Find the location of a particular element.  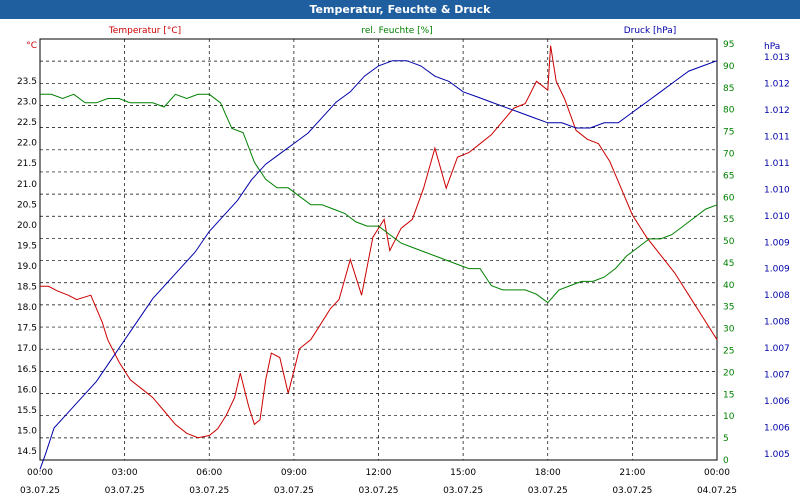

temp-tick: 20.0 is located at coordinates (27, 226).